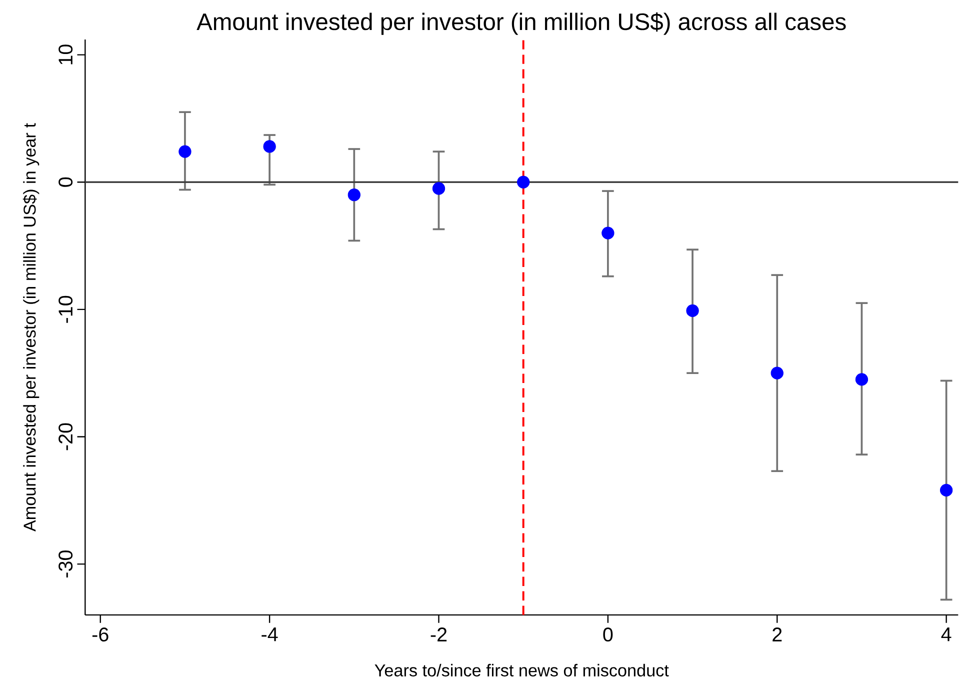 The height and width of the screenshot is (684, 973). What do you see at coordinates (521, 670) in the screenshot?
I see `x-axis-title: Years to/since first news of misconduct` at bounding box center [521, 670].